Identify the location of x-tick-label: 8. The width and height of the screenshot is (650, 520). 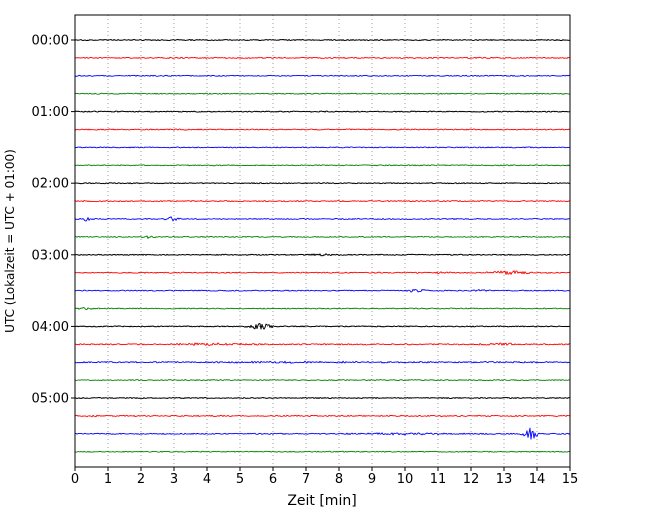
(339, 479).